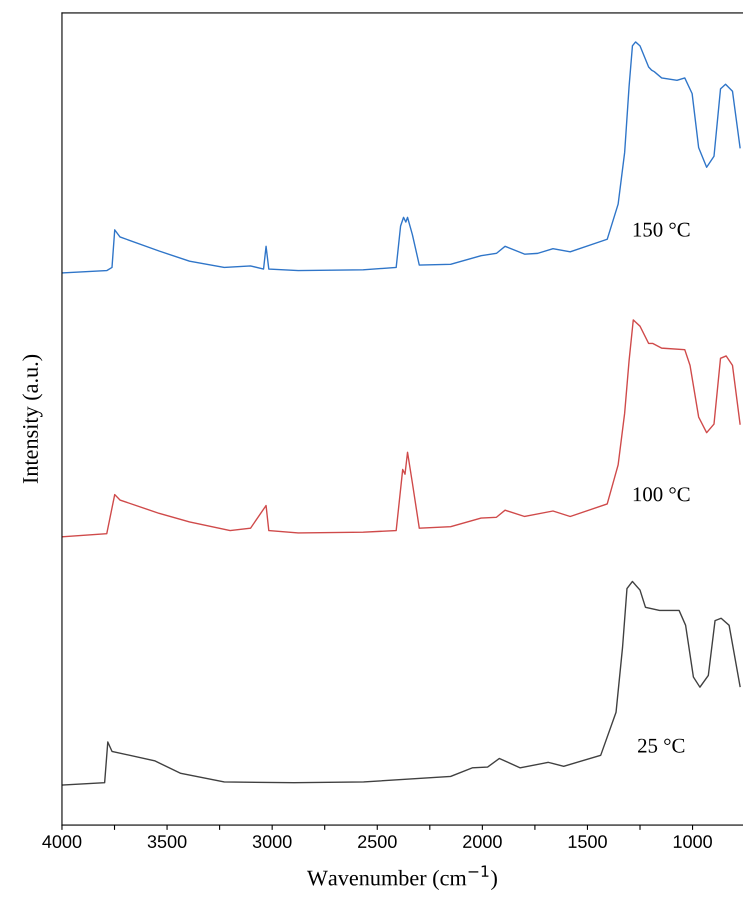  Describe the element at coordinates (482, 841) in the screenshot. I see `x-tick-label: 2000` at that location.